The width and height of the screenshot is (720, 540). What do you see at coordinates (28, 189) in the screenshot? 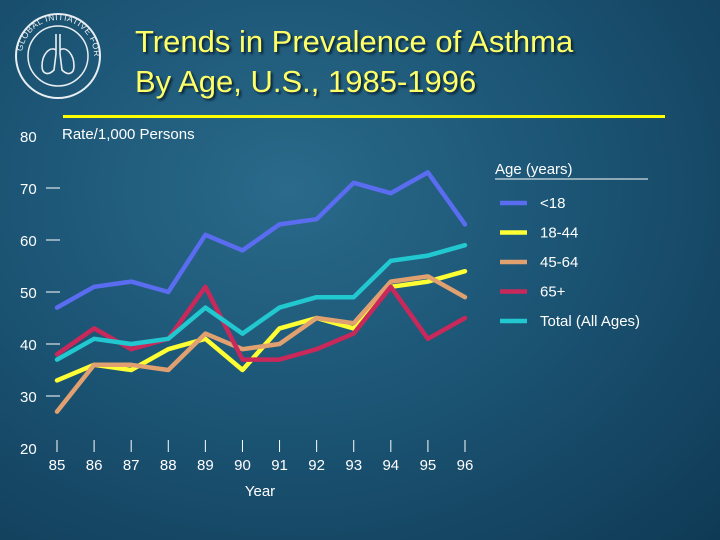
I see `y-tick-label: 70` at bounding box center [28, 189].